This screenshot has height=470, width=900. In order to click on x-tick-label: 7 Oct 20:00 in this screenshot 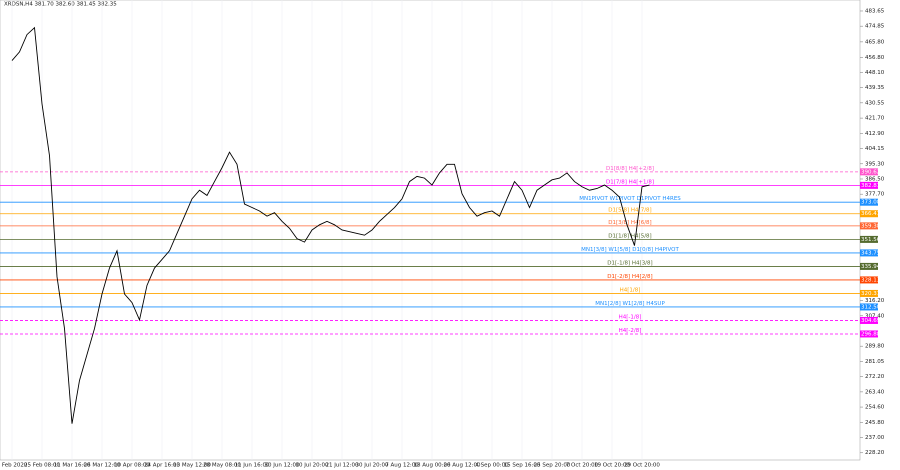, I will do `click(582, 466)`.